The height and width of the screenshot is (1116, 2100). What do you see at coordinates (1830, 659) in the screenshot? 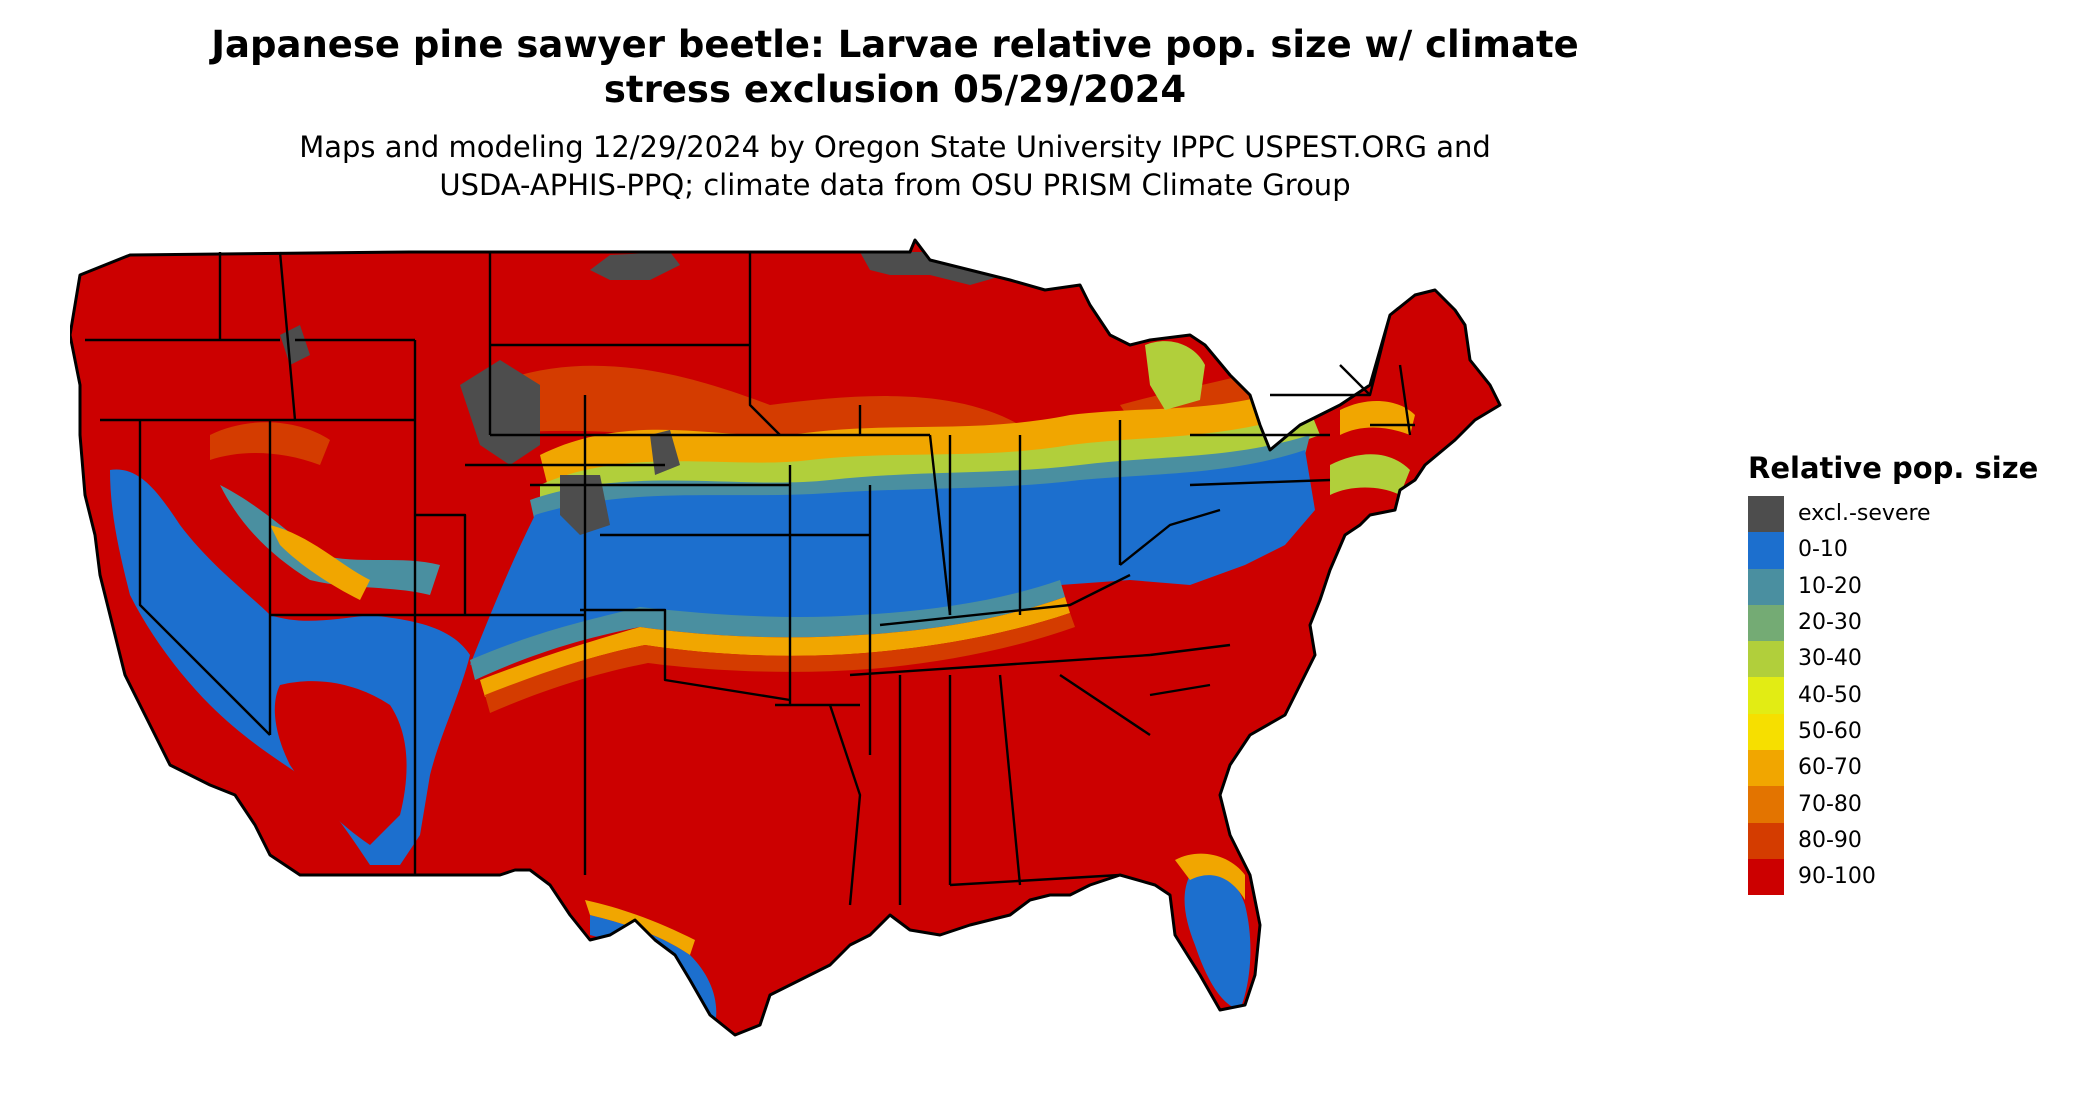
I see `legend-label: 30-40` at bounding box center [1830, 659].